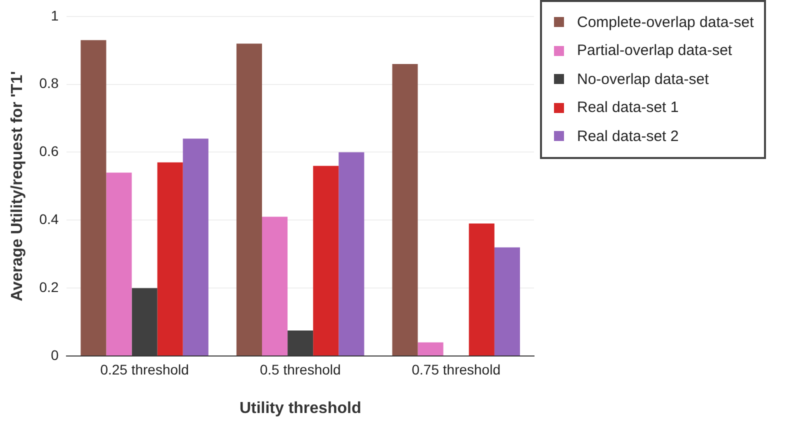 The height and width of the screenshot is (426, 789). What do you see at coordinates (456, 369) in the screenshot?
I see `x-tick-label: 0.75 threshold` at bounding box center [456, 369].